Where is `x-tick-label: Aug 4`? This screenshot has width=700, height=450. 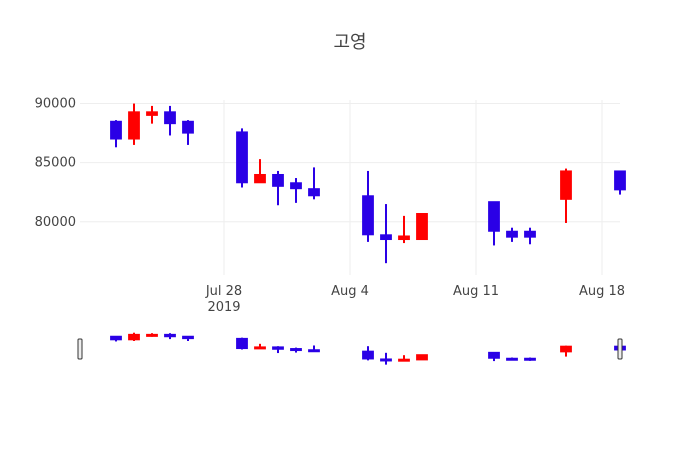 x-tick-label: Aug 4 is located at coordinates (350, 291).